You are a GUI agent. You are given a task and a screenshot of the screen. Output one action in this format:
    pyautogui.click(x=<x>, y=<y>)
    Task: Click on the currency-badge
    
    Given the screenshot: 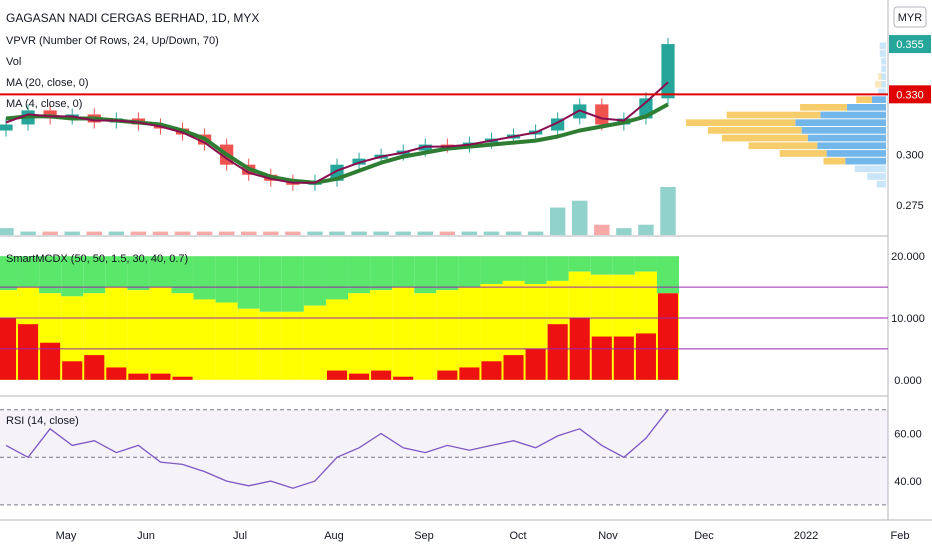 What is the action you would take?
    pyautogui.click(x=910, y=17)
    